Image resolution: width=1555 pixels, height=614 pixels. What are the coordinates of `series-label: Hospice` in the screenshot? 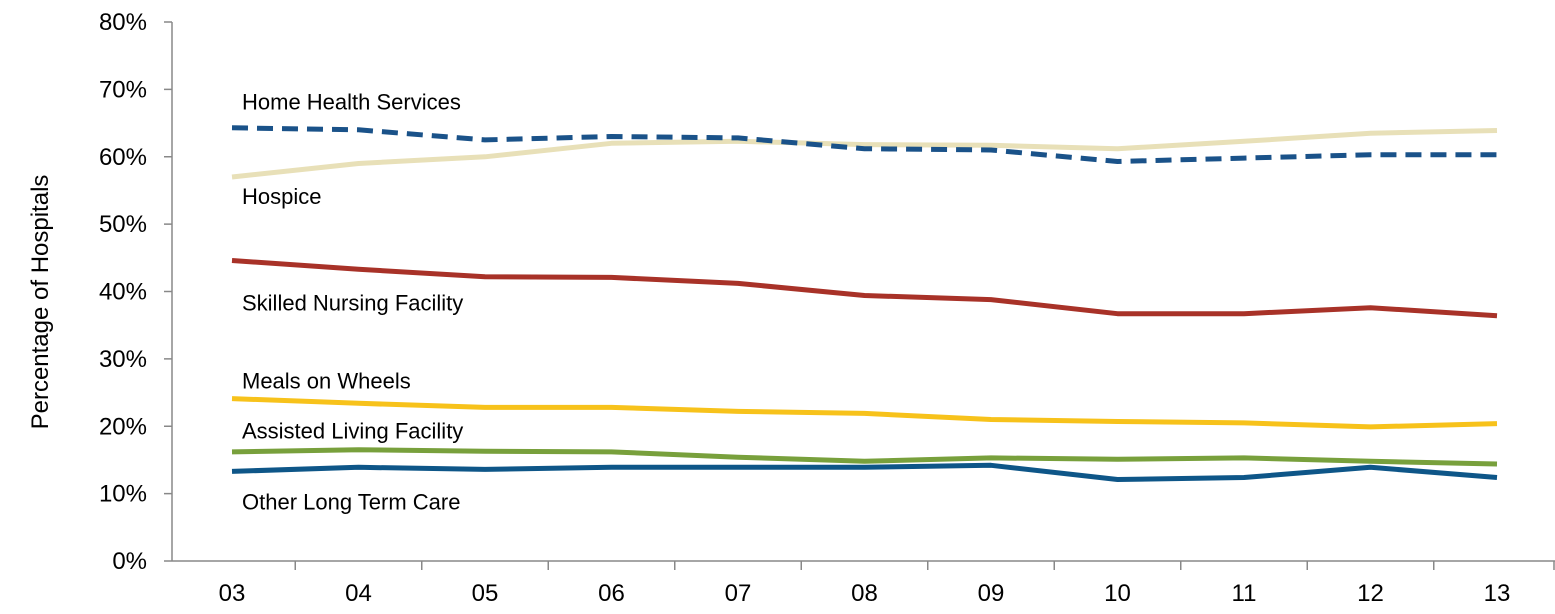 It's located at (281, 196).